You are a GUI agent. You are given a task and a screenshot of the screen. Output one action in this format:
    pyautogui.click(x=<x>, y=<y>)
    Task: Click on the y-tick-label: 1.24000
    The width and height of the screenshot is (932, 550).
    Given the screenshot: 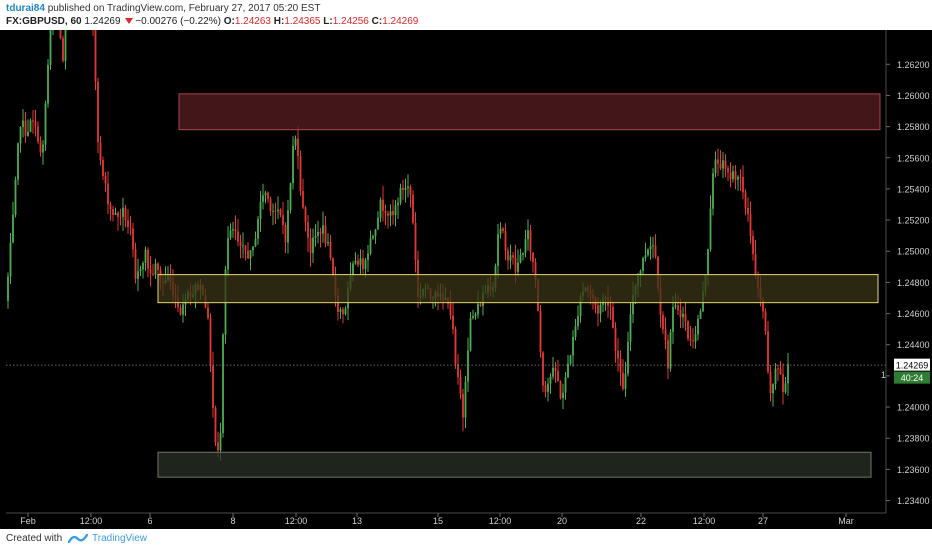 What is the action you would take?
    pyautogui.click(x=913, y=408)
    